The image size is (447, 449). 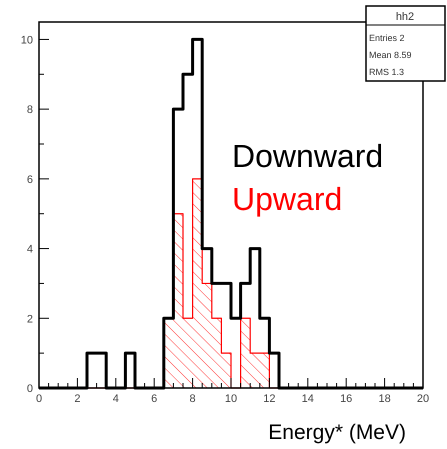 I want to click on x-tick-label: 6, so click(x=154, y=399).